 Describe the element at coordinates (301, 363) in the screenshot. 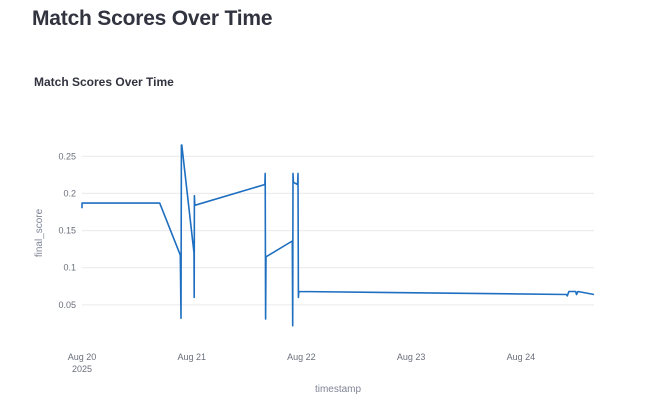

I see `x-axis-ticks: Aug 20 2025 Aug 21 Aug 22 Aug 23 Aug 24` at that location.